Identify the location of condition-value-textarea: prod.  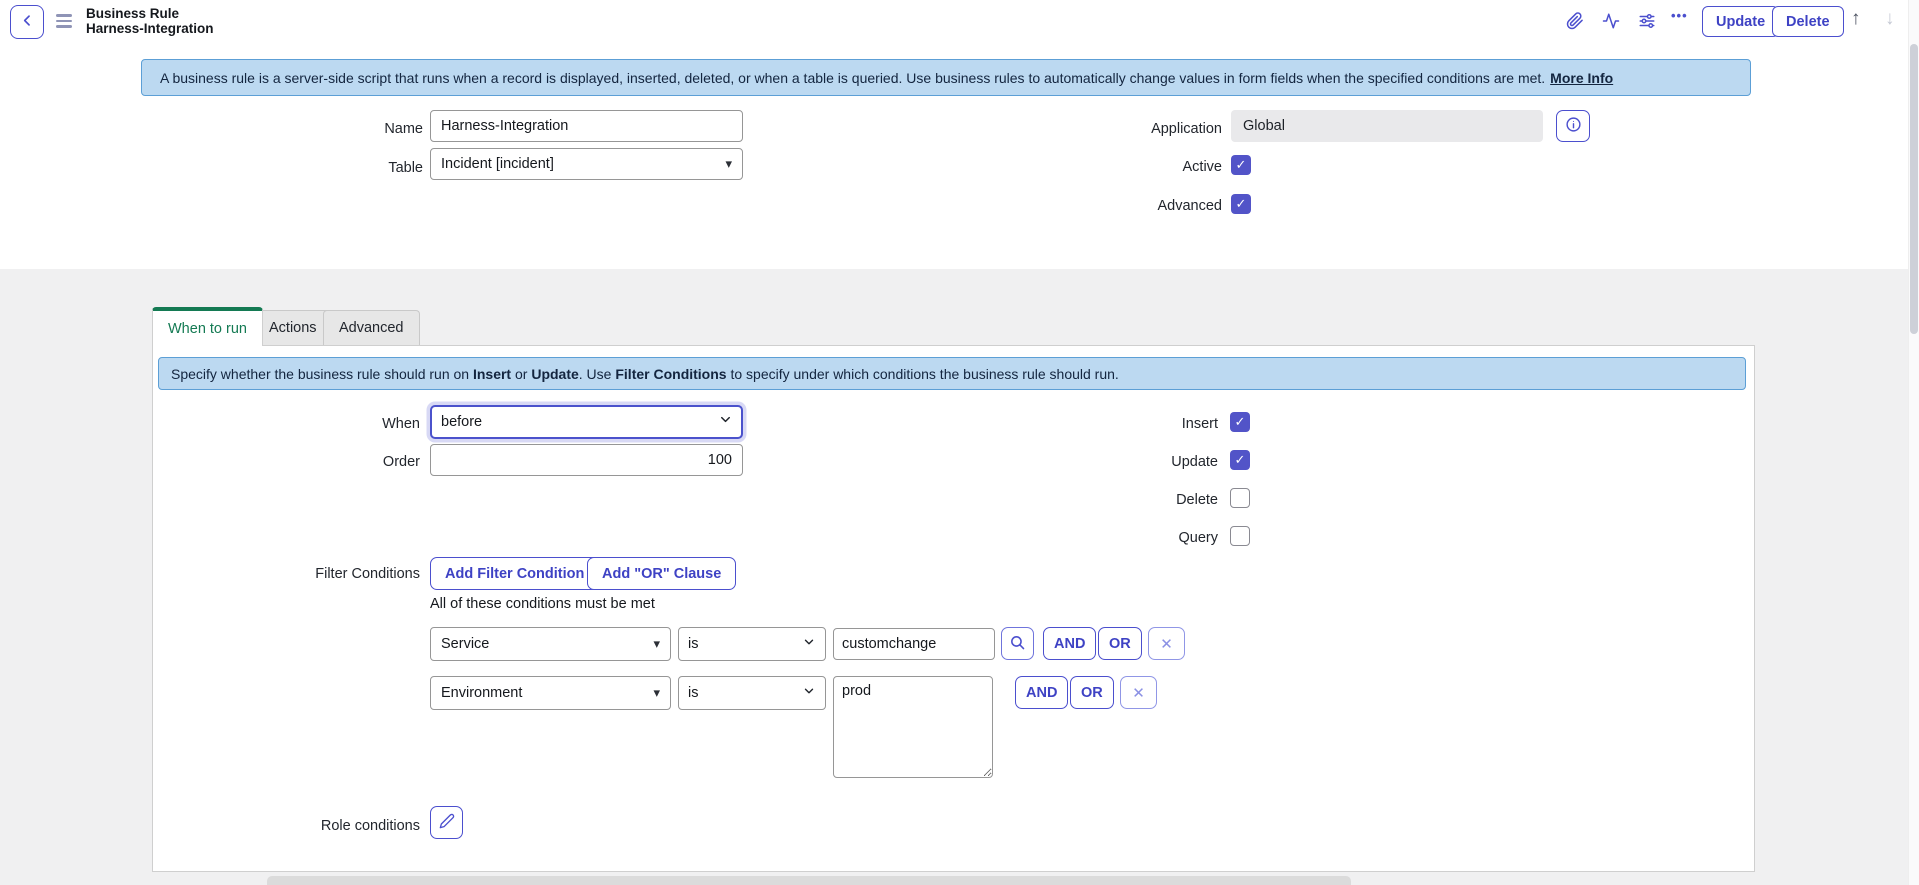
(913, 727).